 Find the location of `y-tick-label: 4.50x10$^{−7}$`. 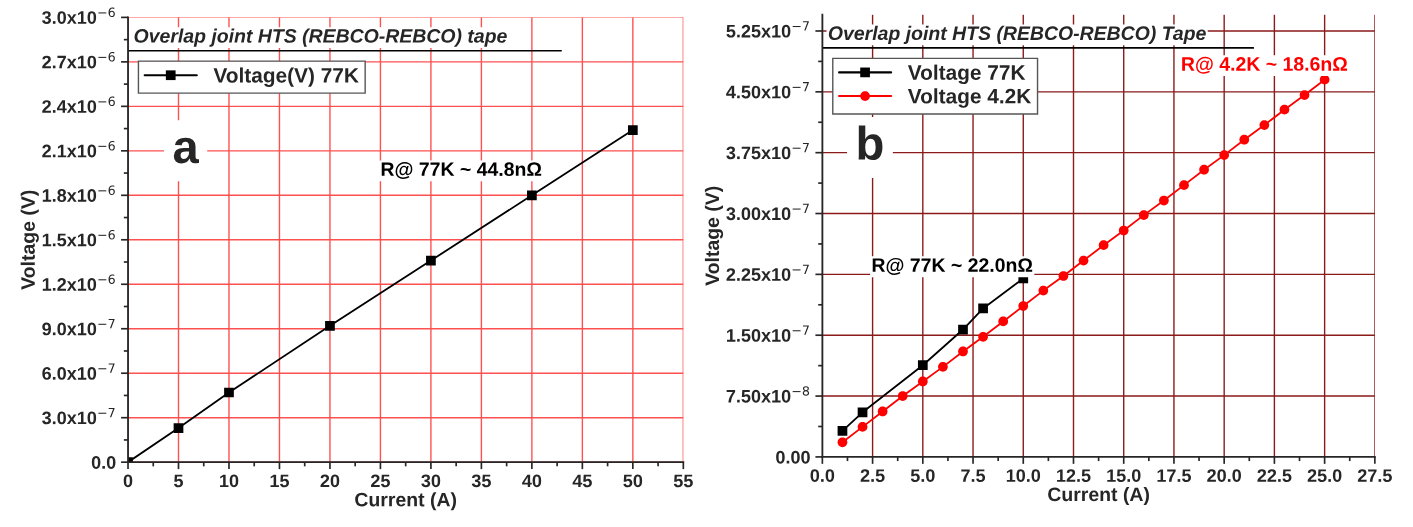

y-tick-label: 4.50x10$^{−7}$ is located at coordinates (767, 90).